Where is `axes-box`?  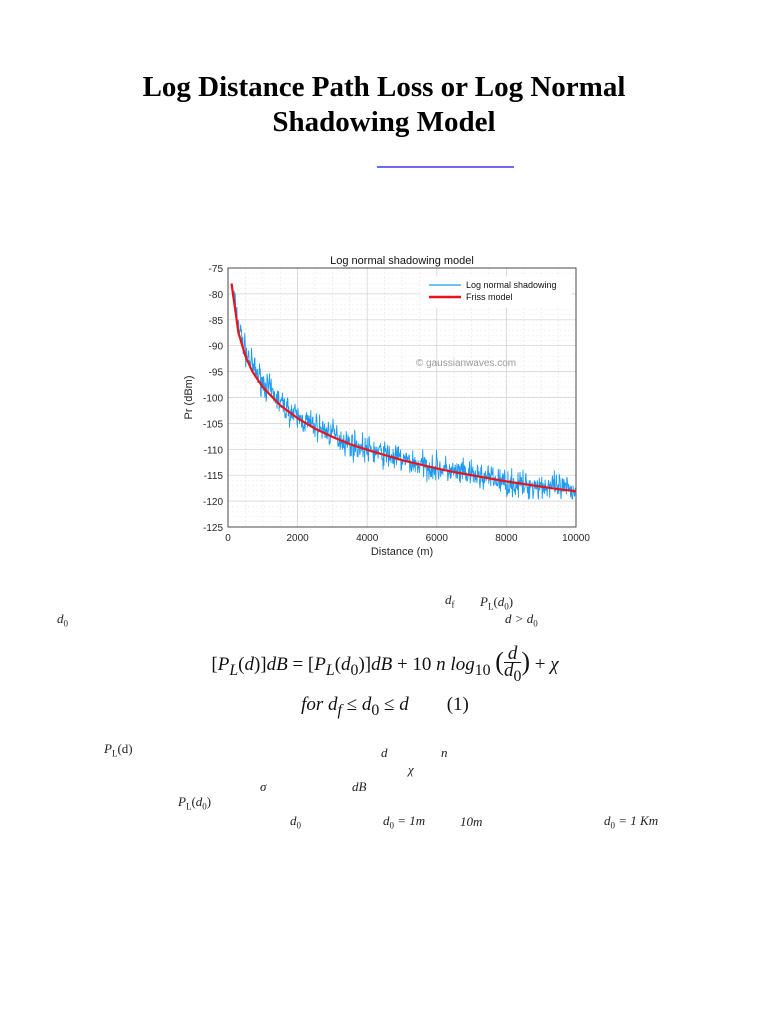 axes-box is located at coordinates (402, 397).